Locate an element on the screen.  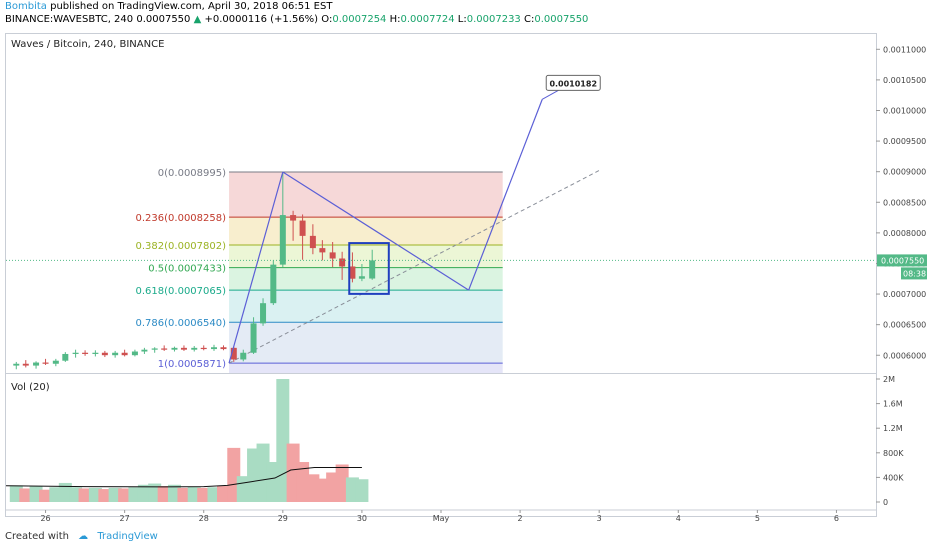
last-price-tag: 0.0007550 is located at coordinates (902, 260).